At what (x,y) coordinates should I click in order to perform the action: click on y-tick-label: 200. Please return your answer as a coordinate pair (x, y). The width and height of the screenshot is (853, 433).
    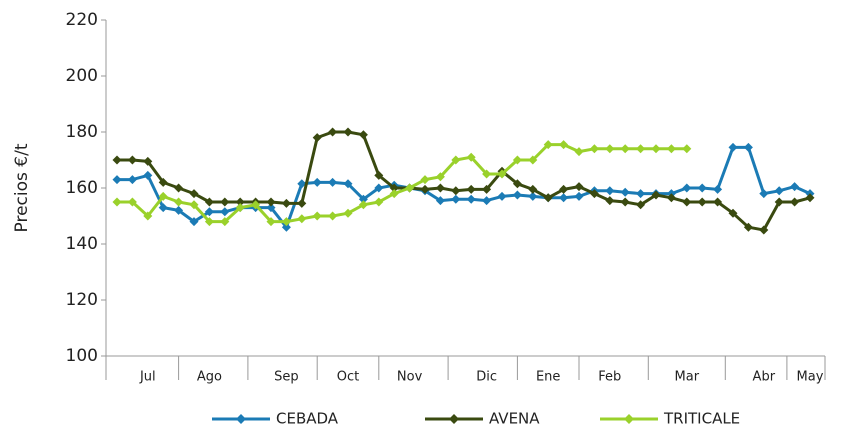
    Looking at the image, I should click on (82, 76).